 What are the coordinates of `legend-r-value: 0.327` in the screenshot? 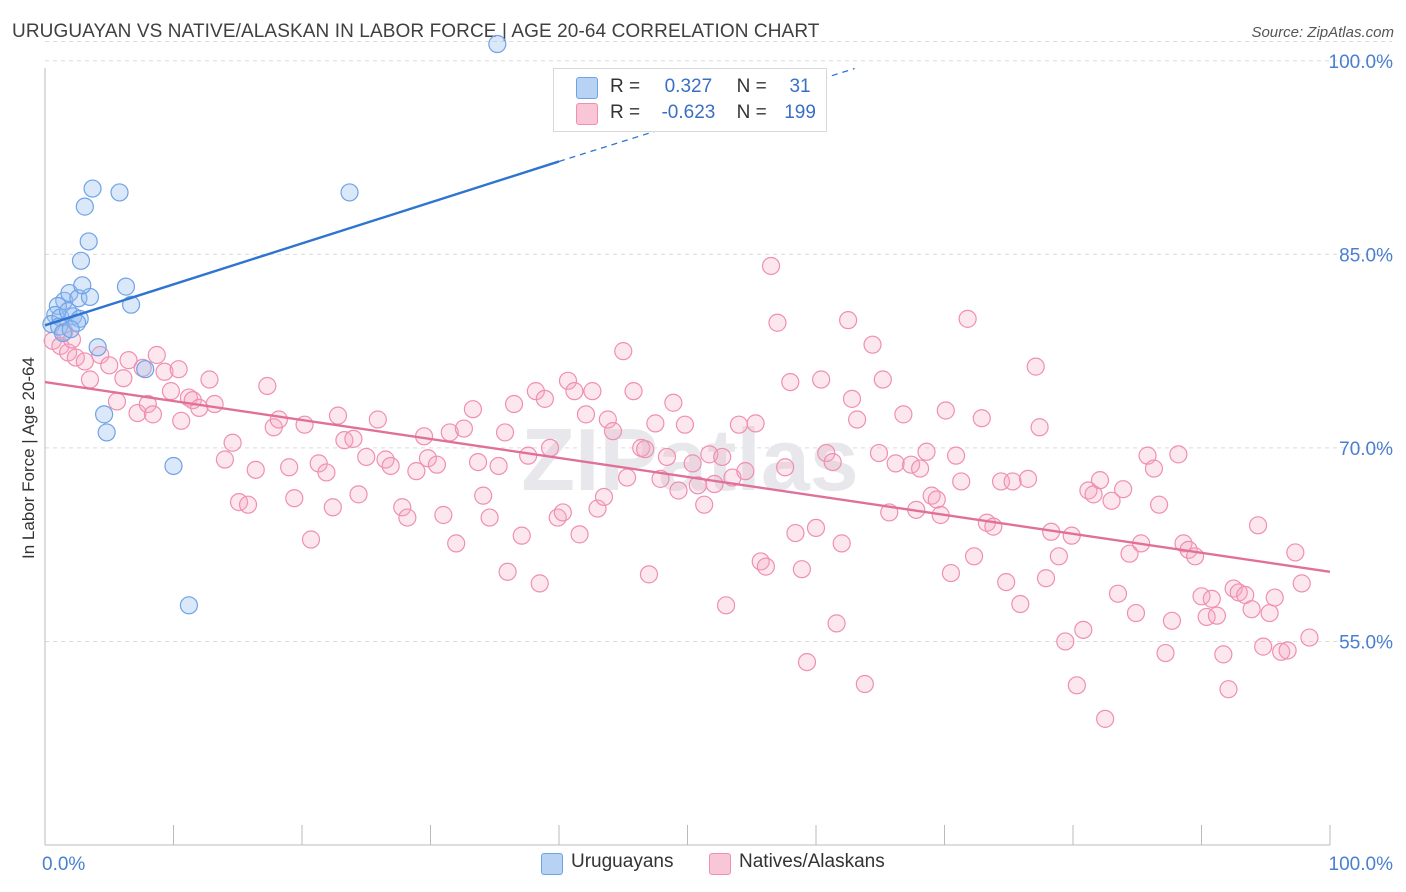 It's located at (688, 86).